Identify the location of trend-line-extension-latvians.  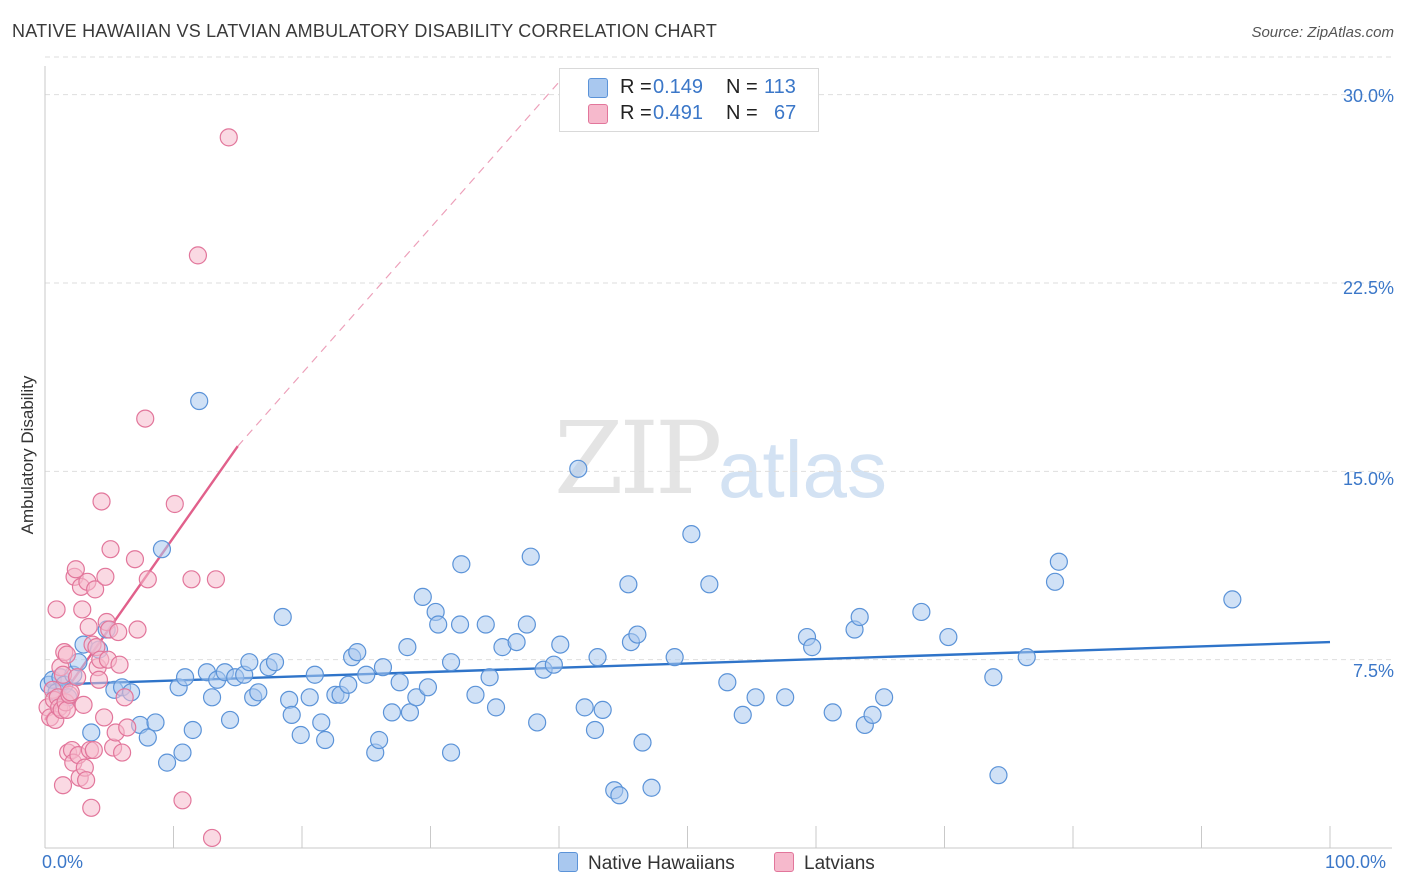
(398, 264).